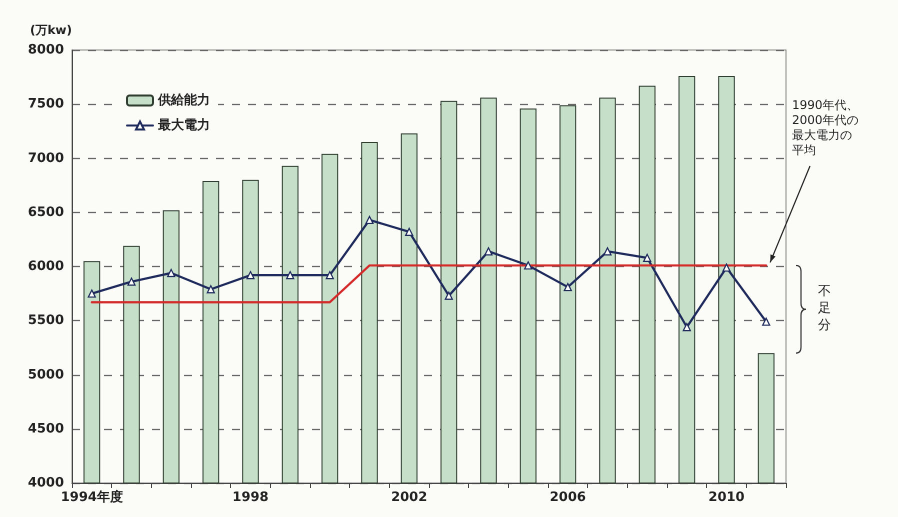 This screenshot has width=898, height=517. What do you see at coordinates (46, 104) in the screenshot?
I see `y-tick-label: 7500` at bounding box center [46, 104].